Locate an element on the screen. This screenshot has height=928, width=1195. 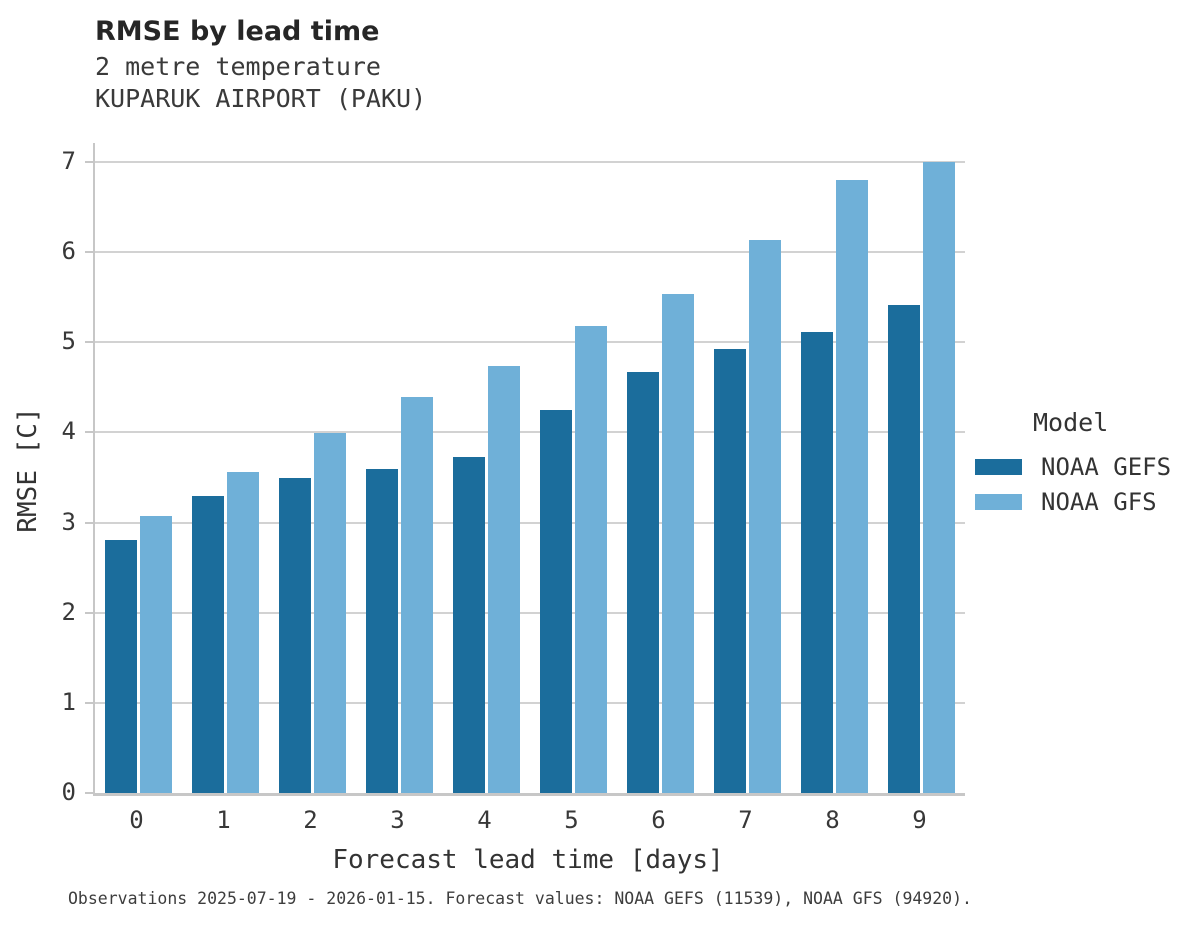
legend-row-noaa-gefs: NOAA GEFS is located at coordinates (1082, 466).